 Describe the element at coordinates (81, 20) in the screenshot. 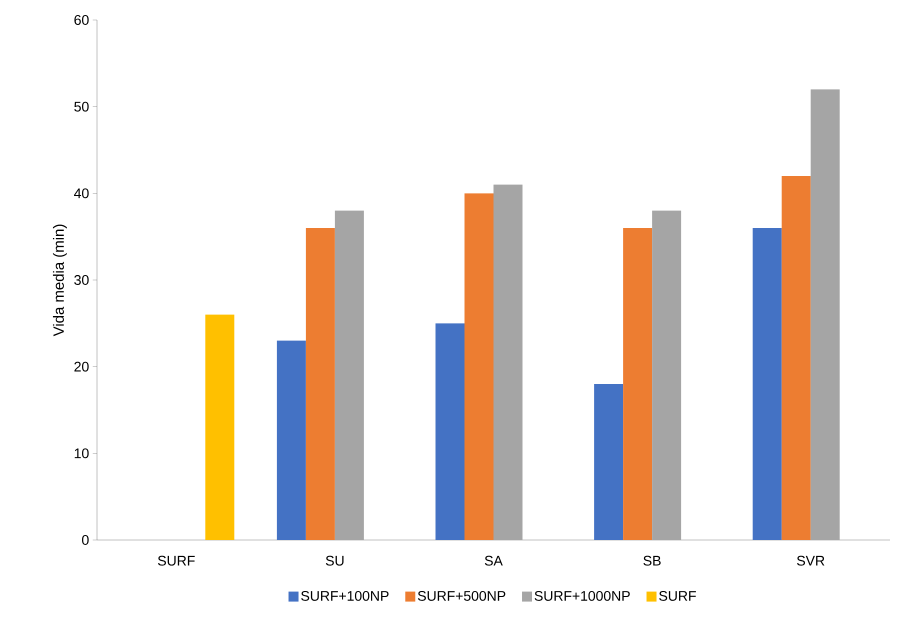

I see `y-tick-label: 60` at that location.